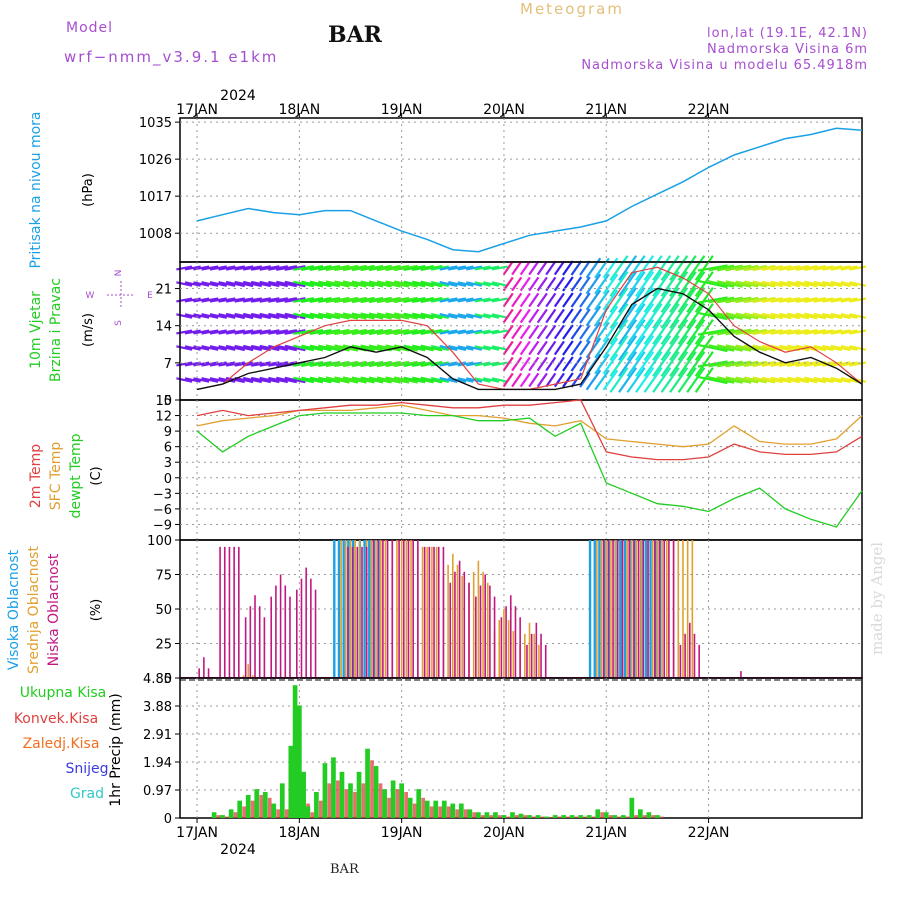  I want to click on precip-ytick-label: 4.85, so click(157, 679).